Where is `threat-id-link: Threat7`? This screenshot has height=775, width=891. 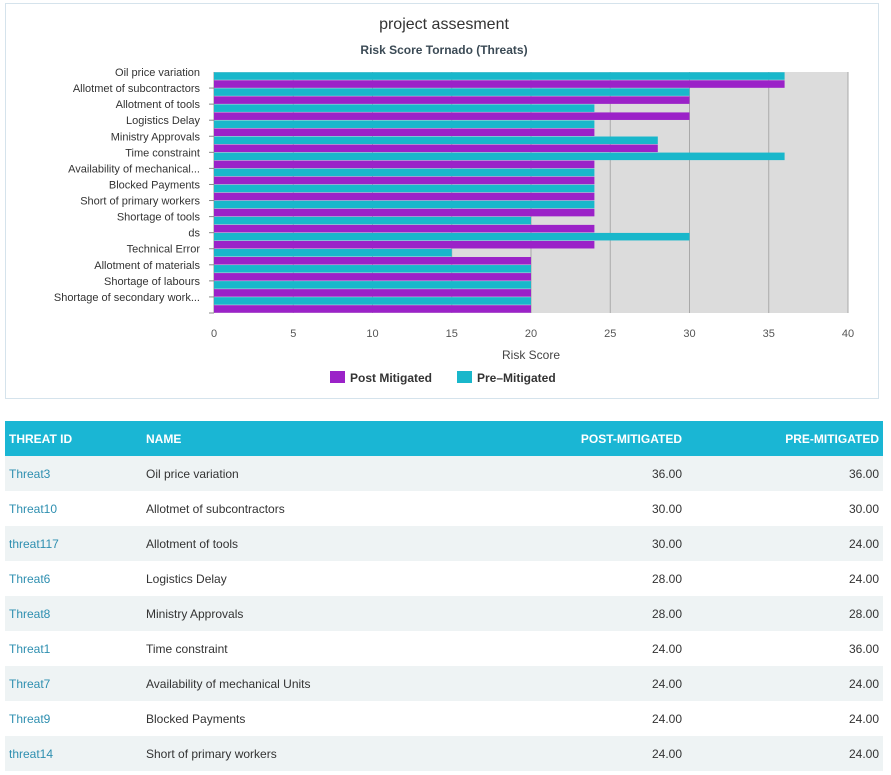
threat-id-link: Threat7 is located at coordinates (73, 683).